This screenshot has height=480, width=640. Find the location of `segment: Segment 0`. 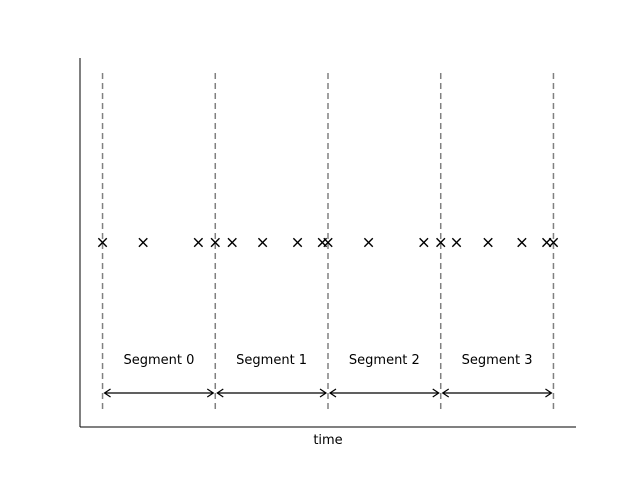

segment: Segment 0 is located at coordinates (159, 375).